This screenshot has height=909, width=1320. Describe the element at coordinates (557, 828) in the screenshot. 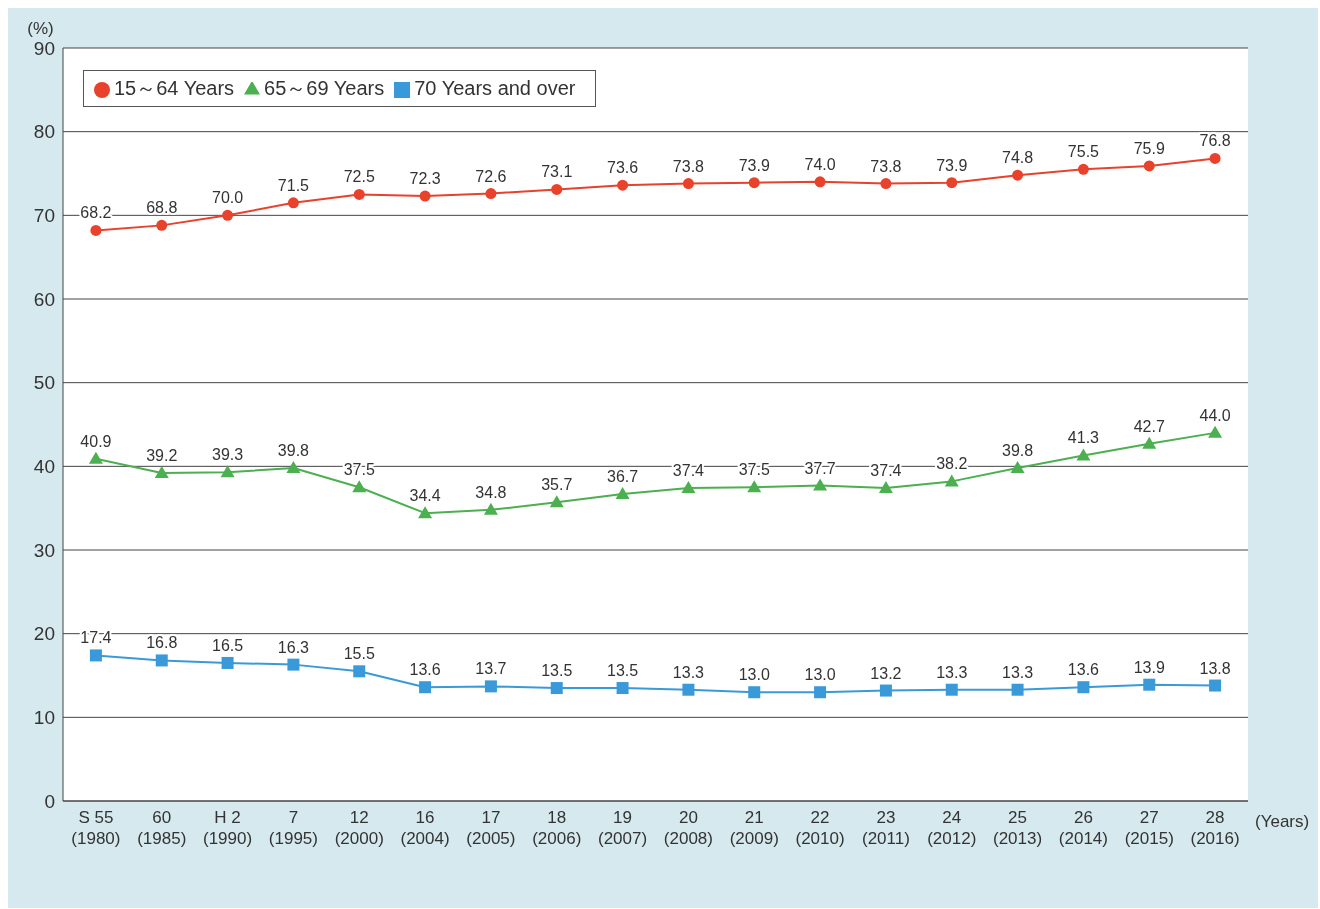

I see `x-tick-label: 18 (2006)` at that location.